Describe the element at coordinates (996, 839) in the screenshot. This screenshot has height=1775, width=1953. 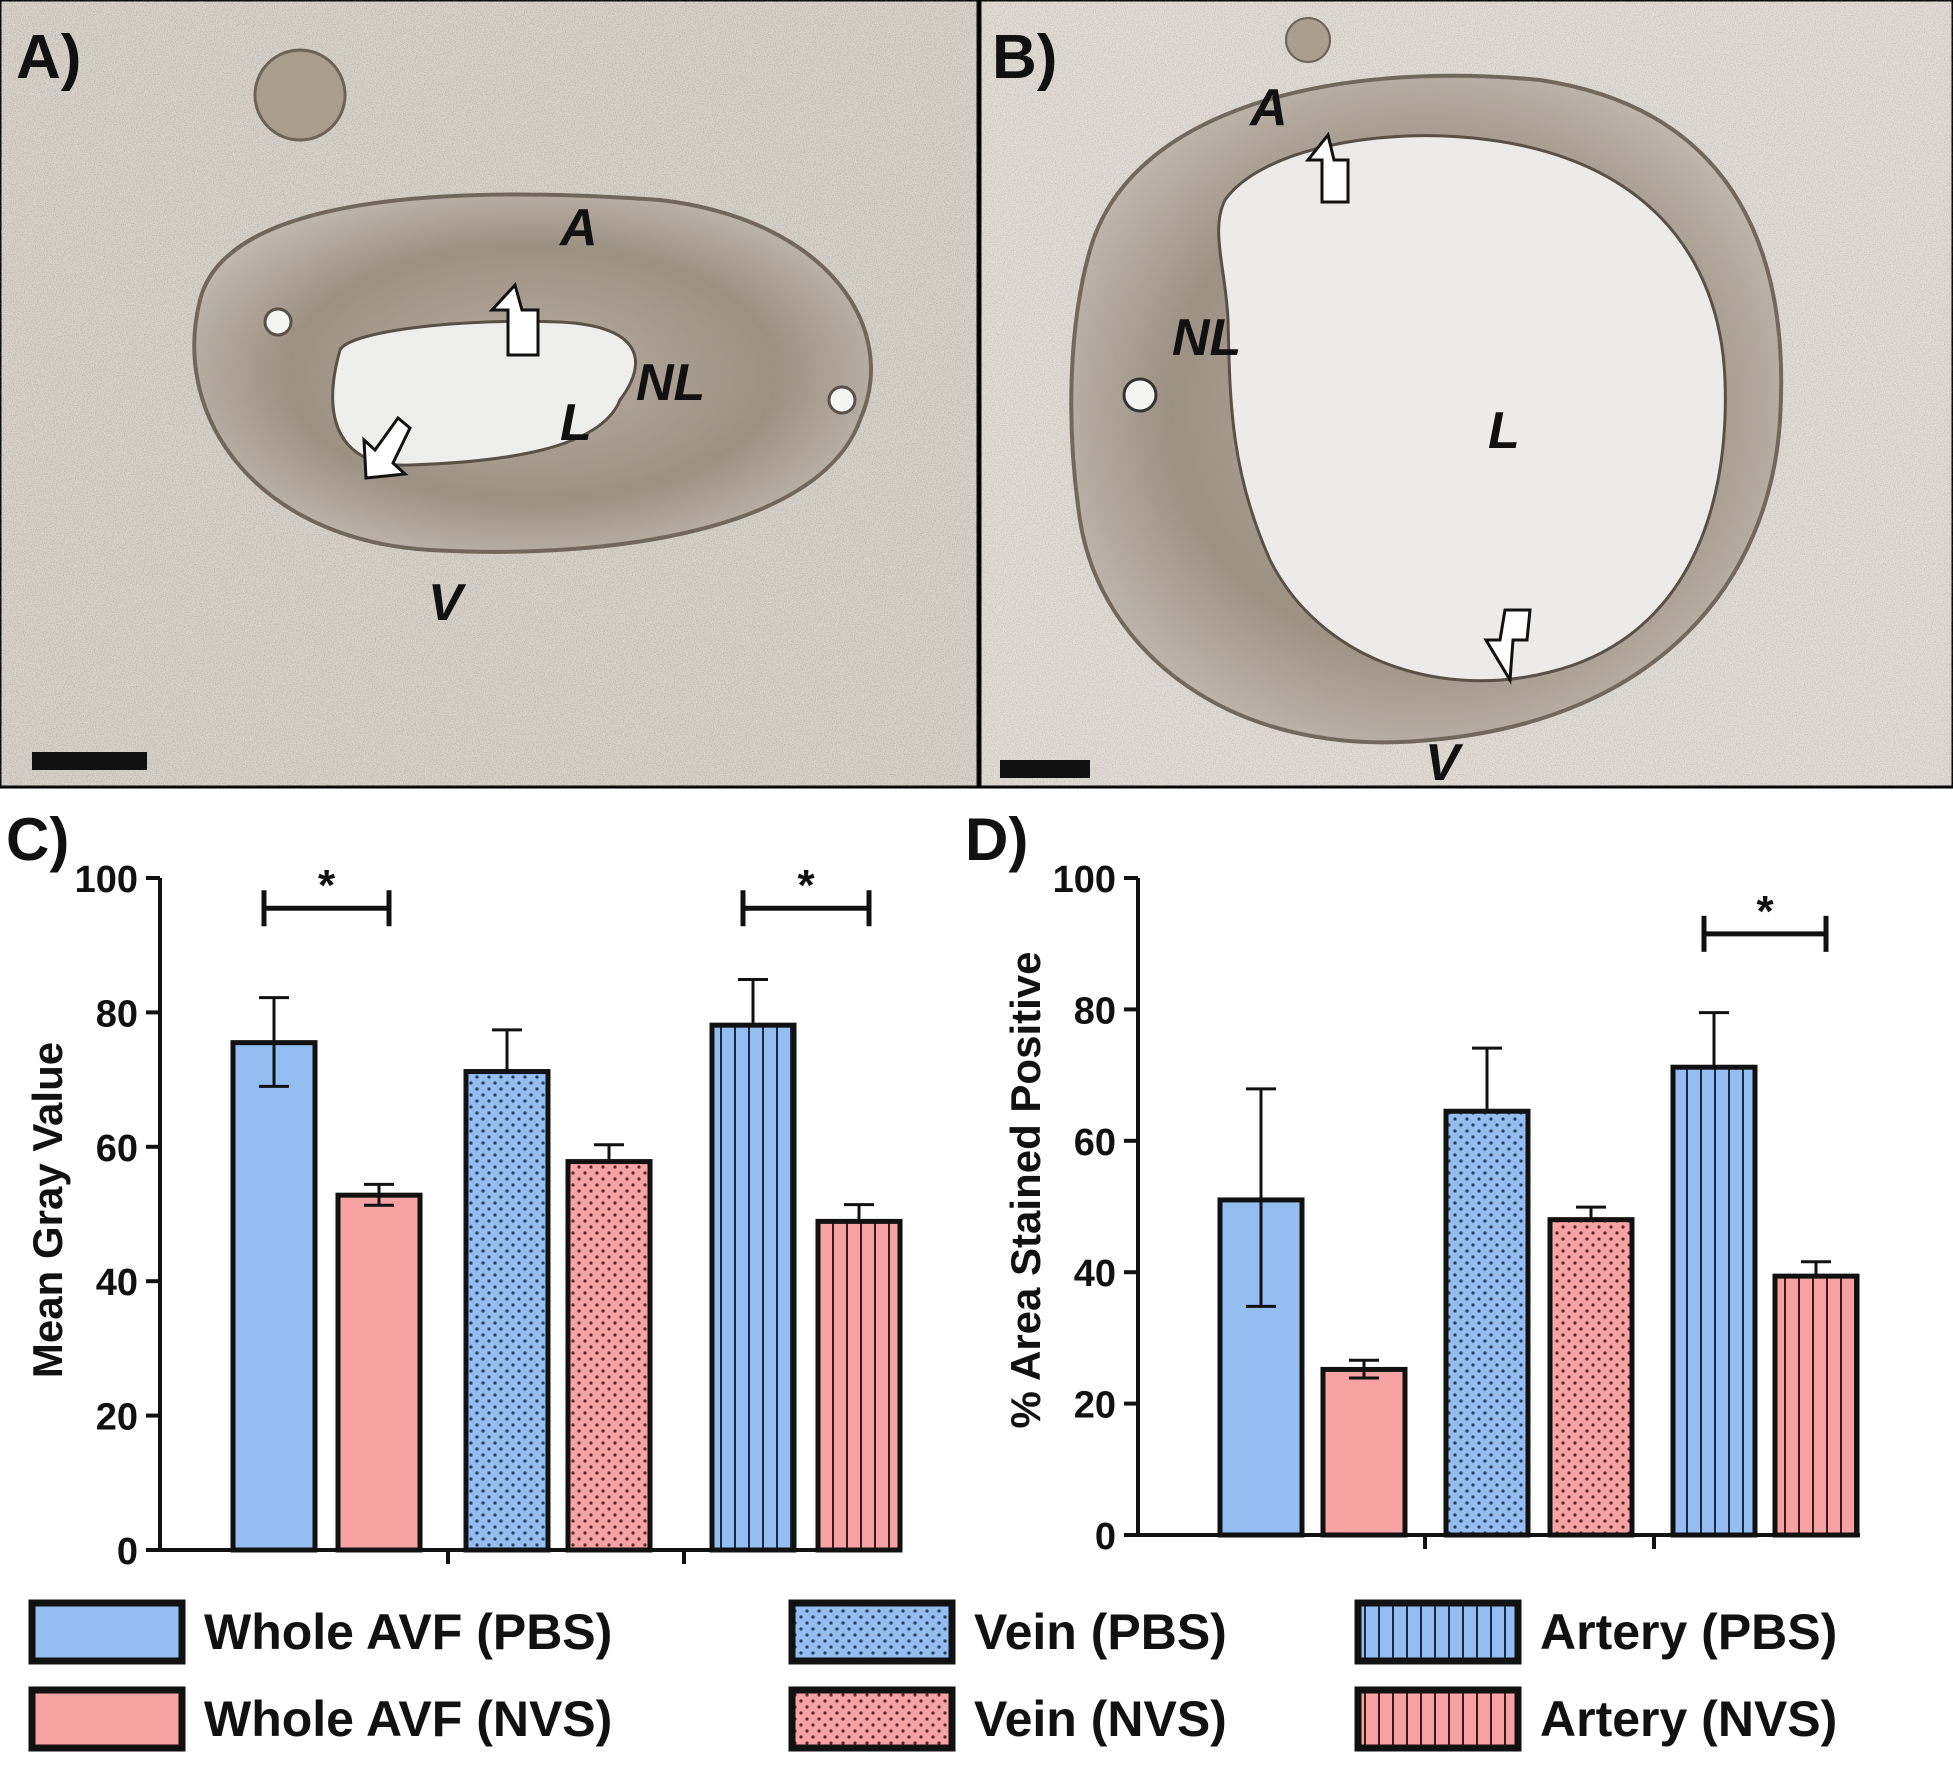
I see `panel-label: D)` at that location.